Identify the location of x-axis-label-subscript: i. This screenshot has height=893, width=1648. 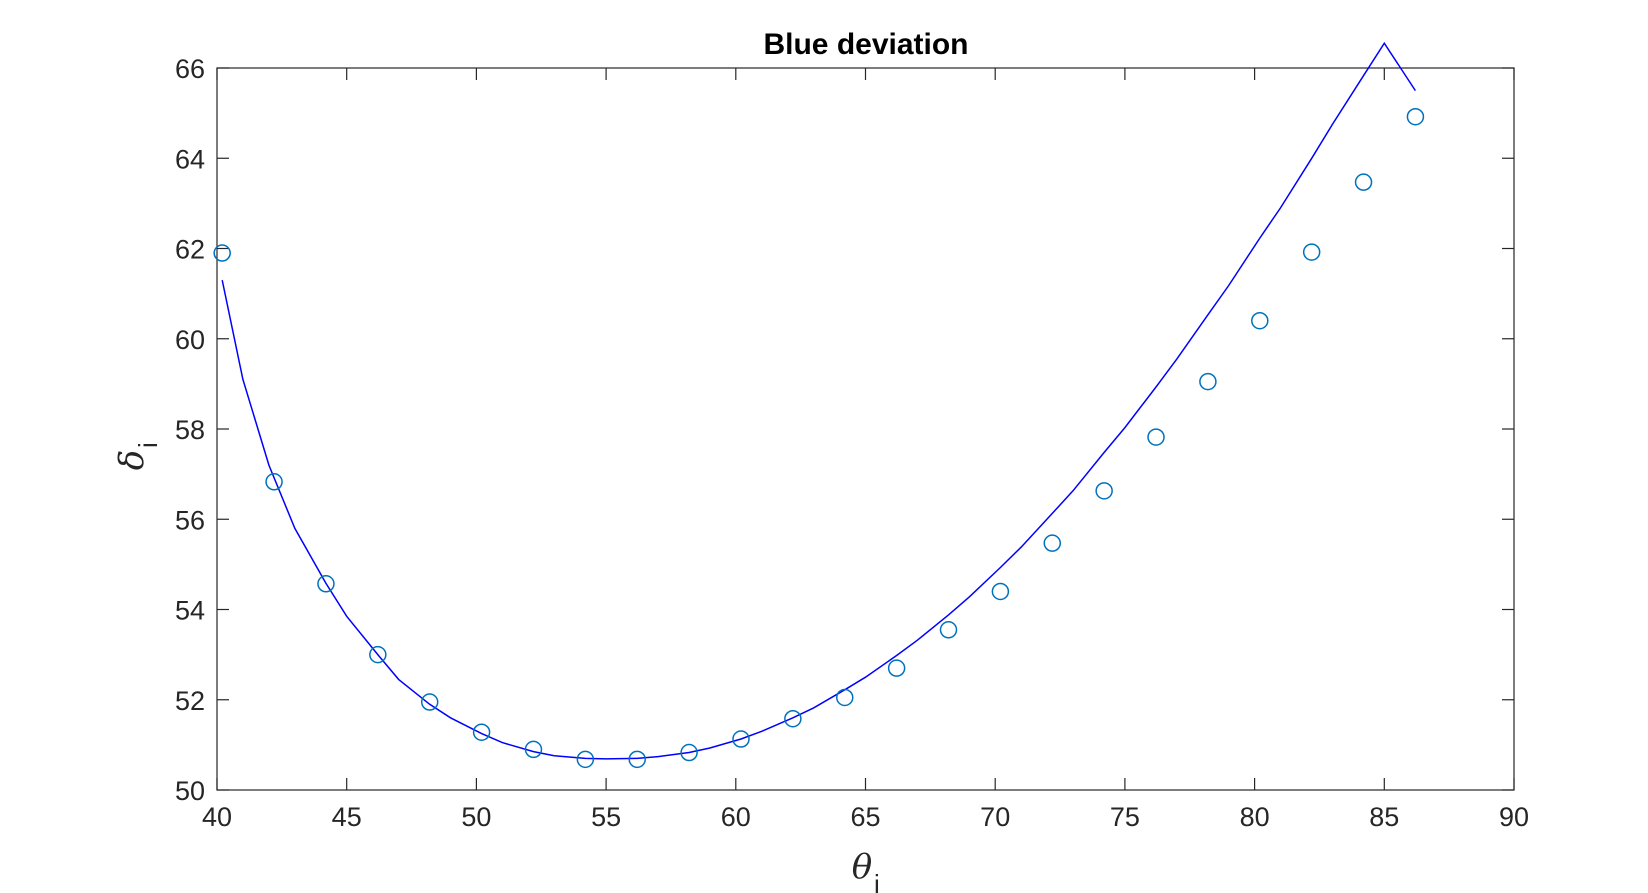
(877, 881).